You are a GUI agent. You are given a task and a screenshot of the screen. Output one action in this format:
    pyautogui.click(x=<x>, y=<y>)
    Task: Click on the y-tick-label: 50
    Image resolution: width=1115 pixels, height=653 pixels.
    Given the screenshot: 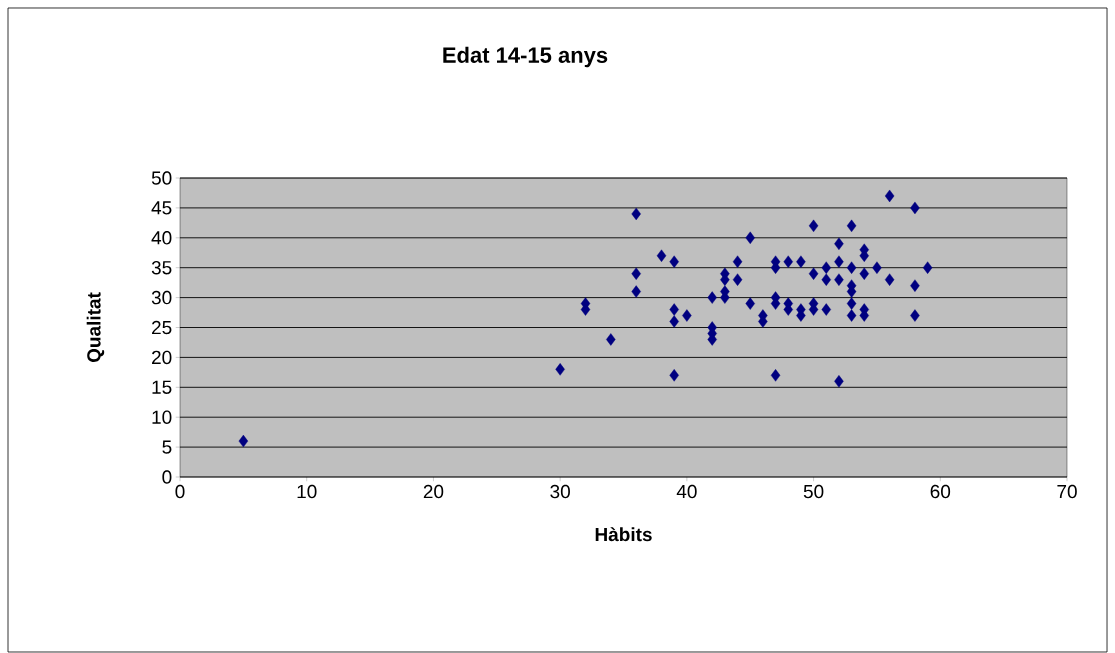 What is the action you would take?
    pyautogui.click(x=161, y=178)
    